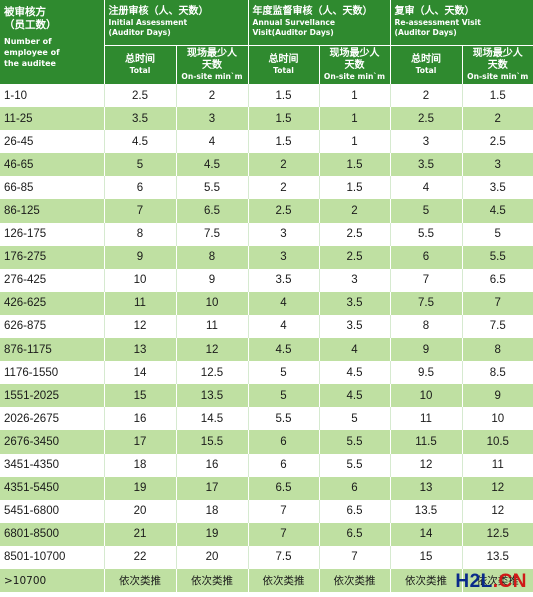 The width and height of the screenshot is (533, 597). I want to click on group-title-en-2: Visit(Auditor Days), so click(293, 32).